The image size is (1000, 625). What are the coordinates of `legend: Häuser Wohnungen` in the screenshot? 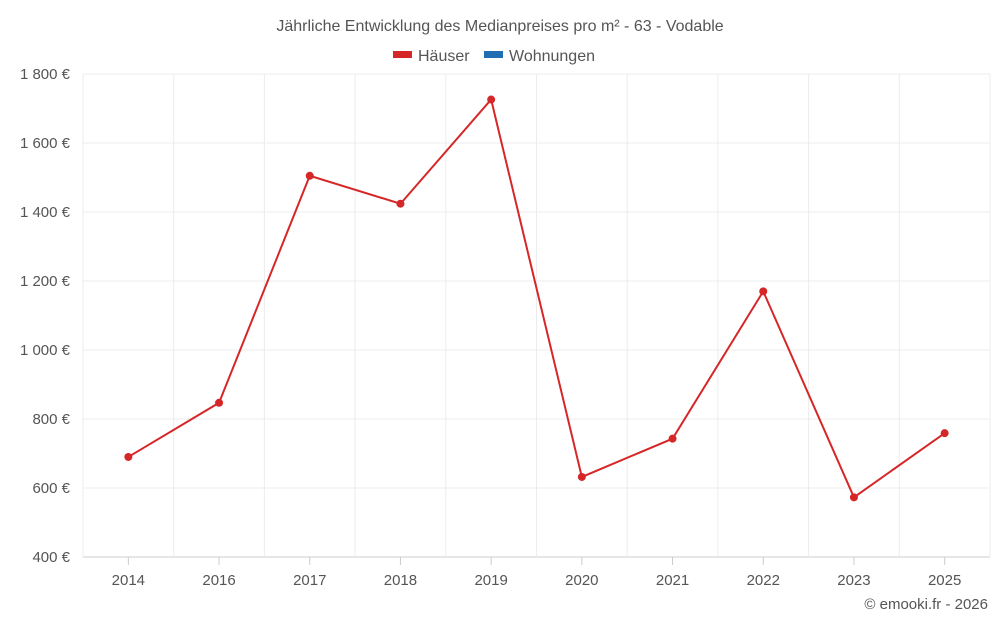 It's located at (494, 56).